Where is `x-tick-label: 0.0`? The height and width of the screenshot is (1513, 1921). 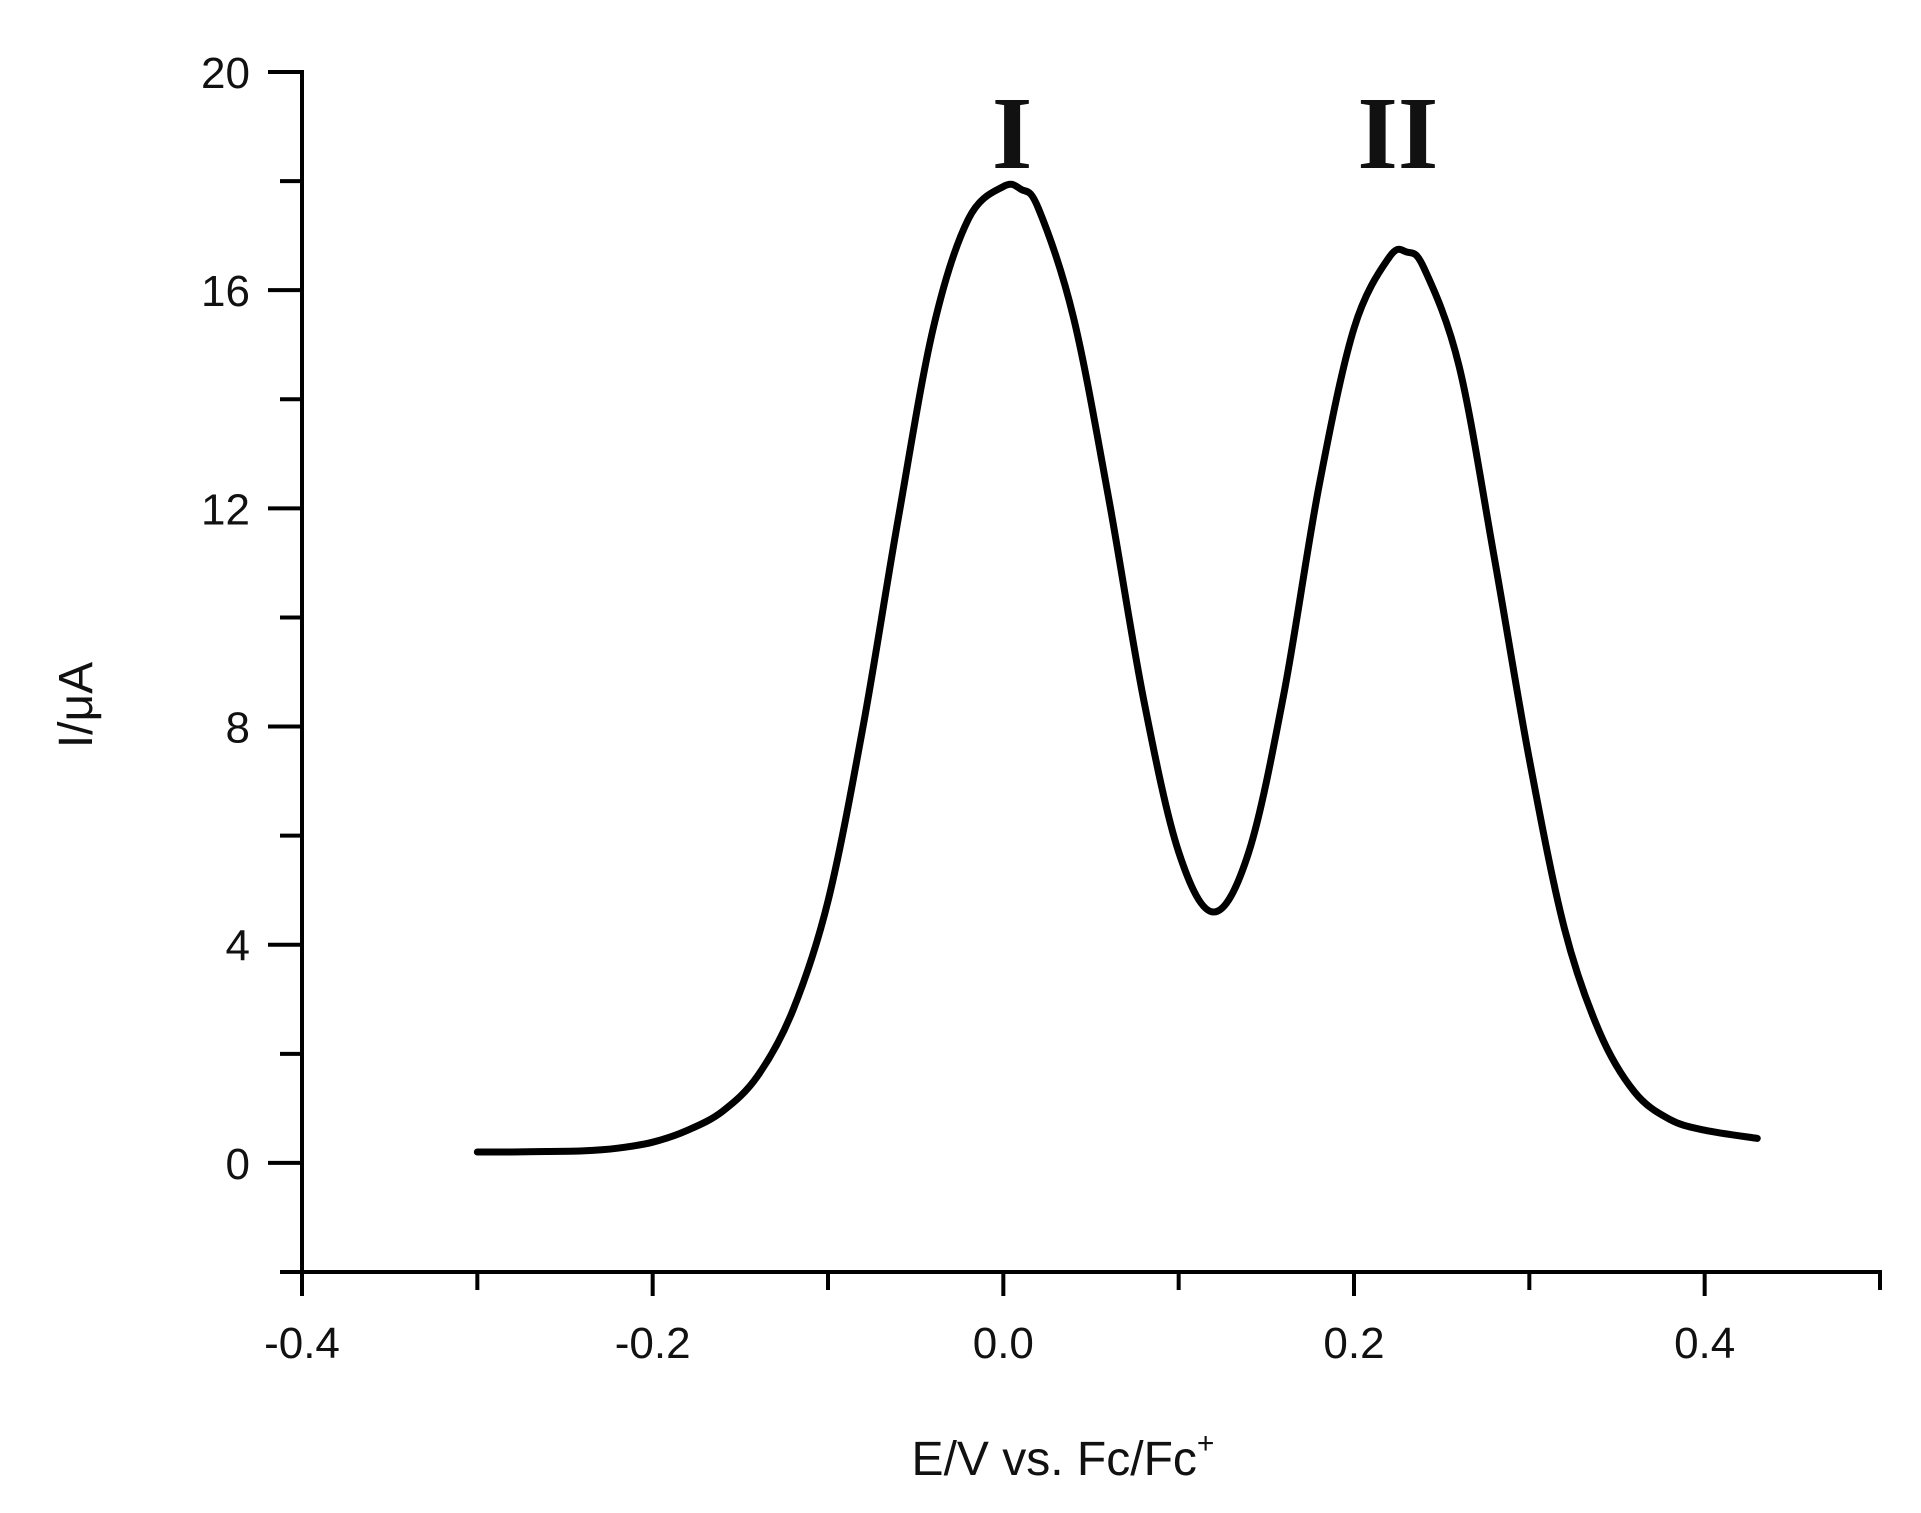
x-tick-label: 0.0 is located at coordinates (1003, 1343).